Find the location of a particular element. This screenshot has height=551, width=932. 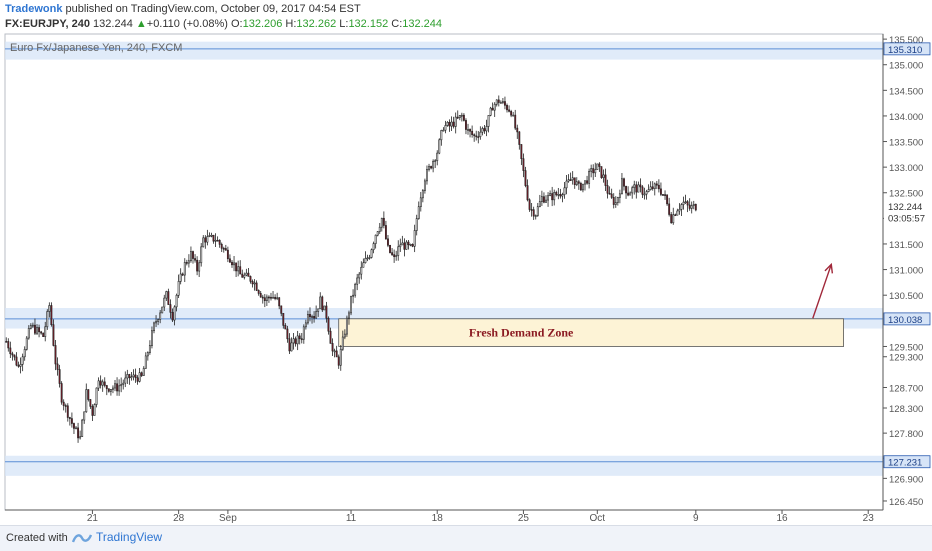

tradingview-link: TradingView is located at coordinates (117, 537).